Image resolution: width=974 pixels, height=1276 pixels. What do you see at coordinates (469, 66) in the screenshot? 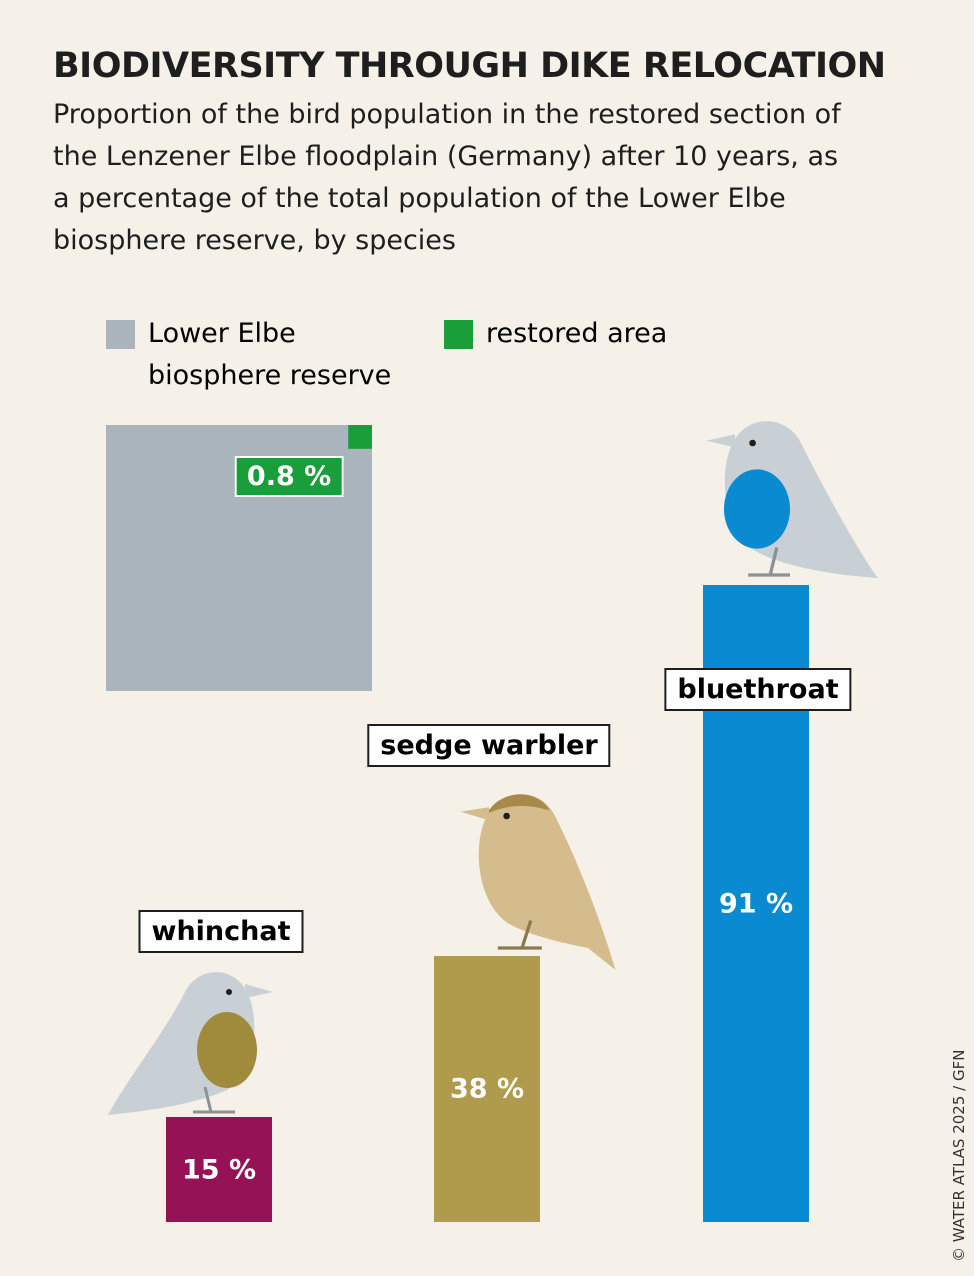
I see `chart-title: BIODIVERSITY THROUGH DIKE RELOCATION` at bounding box center [469, 66].